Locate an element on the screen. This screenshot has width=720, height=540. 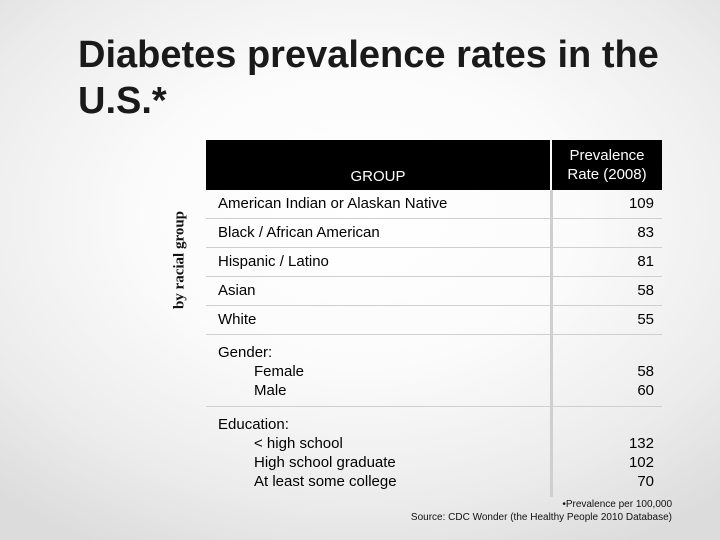
education-less-hs-rate: 132 is located at coordinates (641, 443).